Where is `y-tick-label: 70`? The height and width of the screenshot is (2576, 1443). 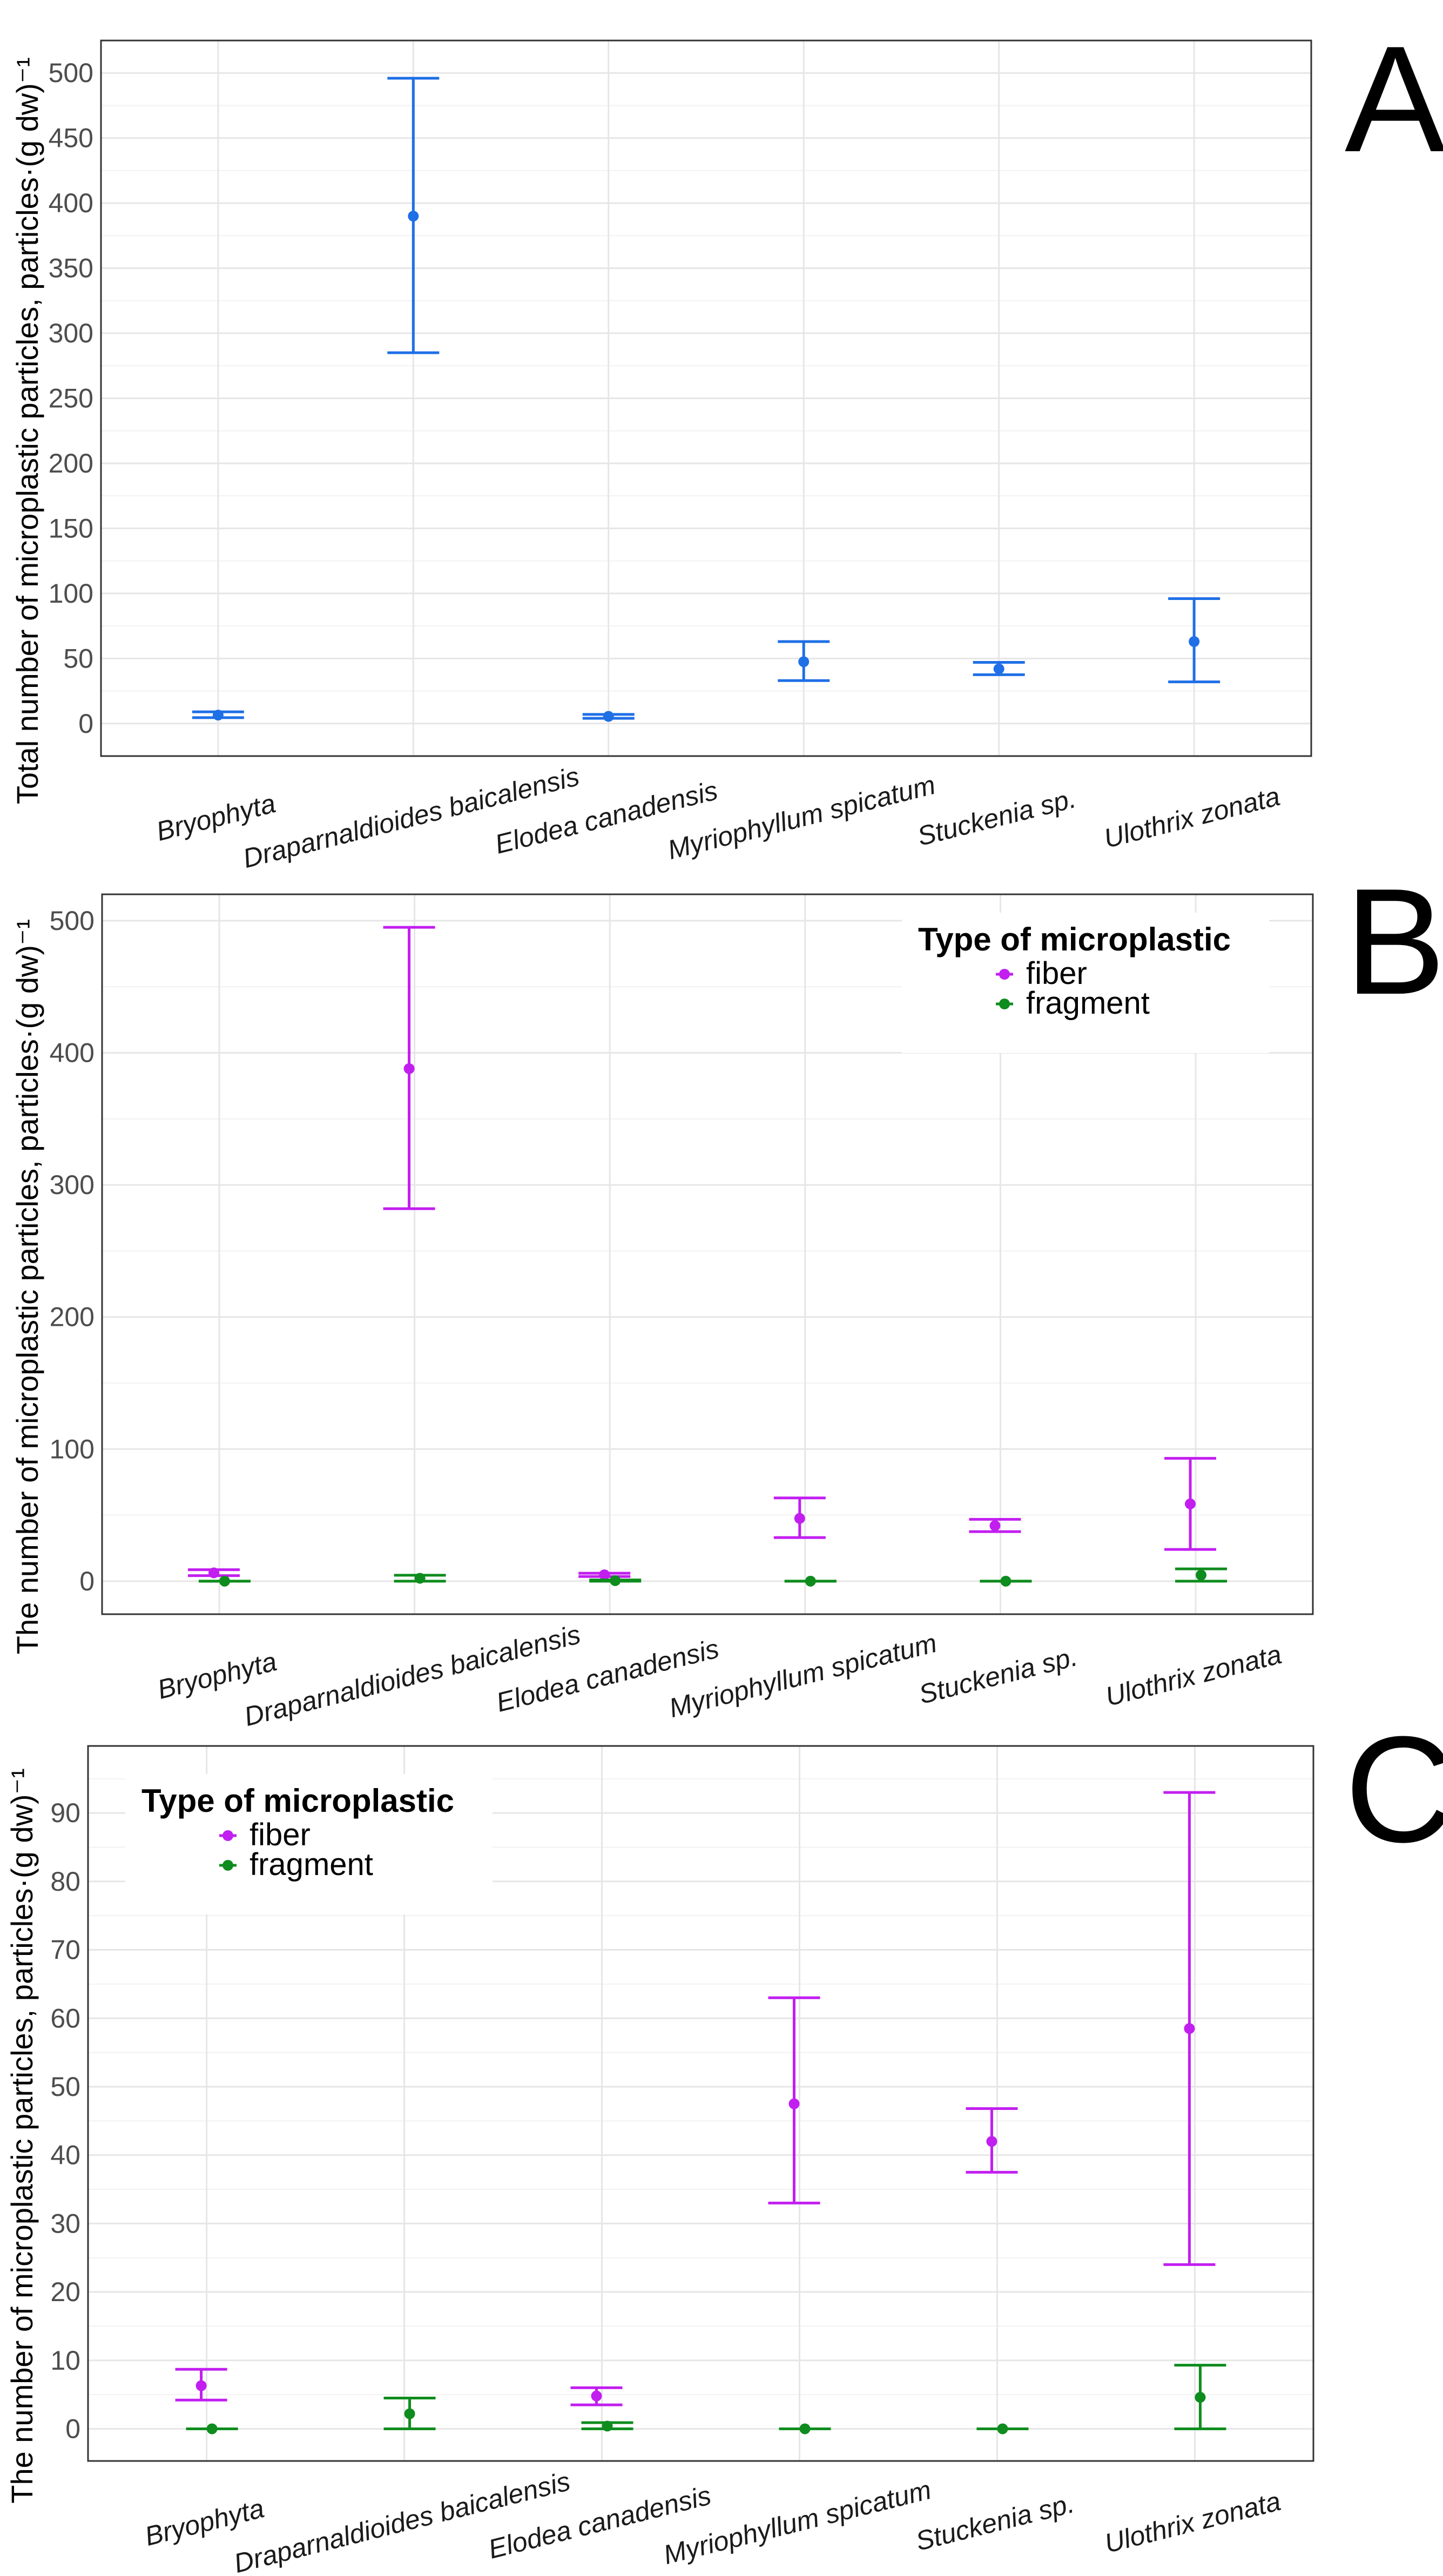 y-tick-label: 70 is located at coordinates (65, 1950).